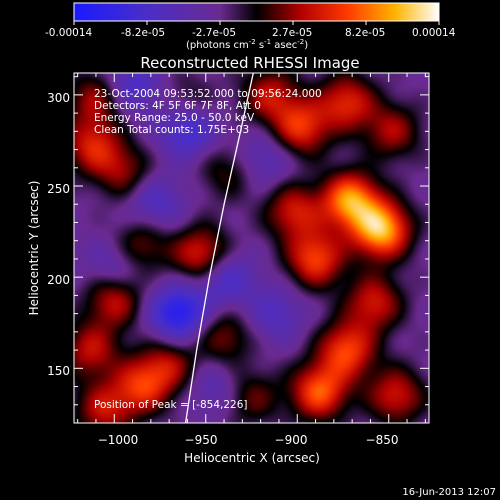  What do you see at coordinates (292, 33) in the screenshot?
I see `colorbar-tick-label: 2.7e-05` at bounding box center [292, 33].